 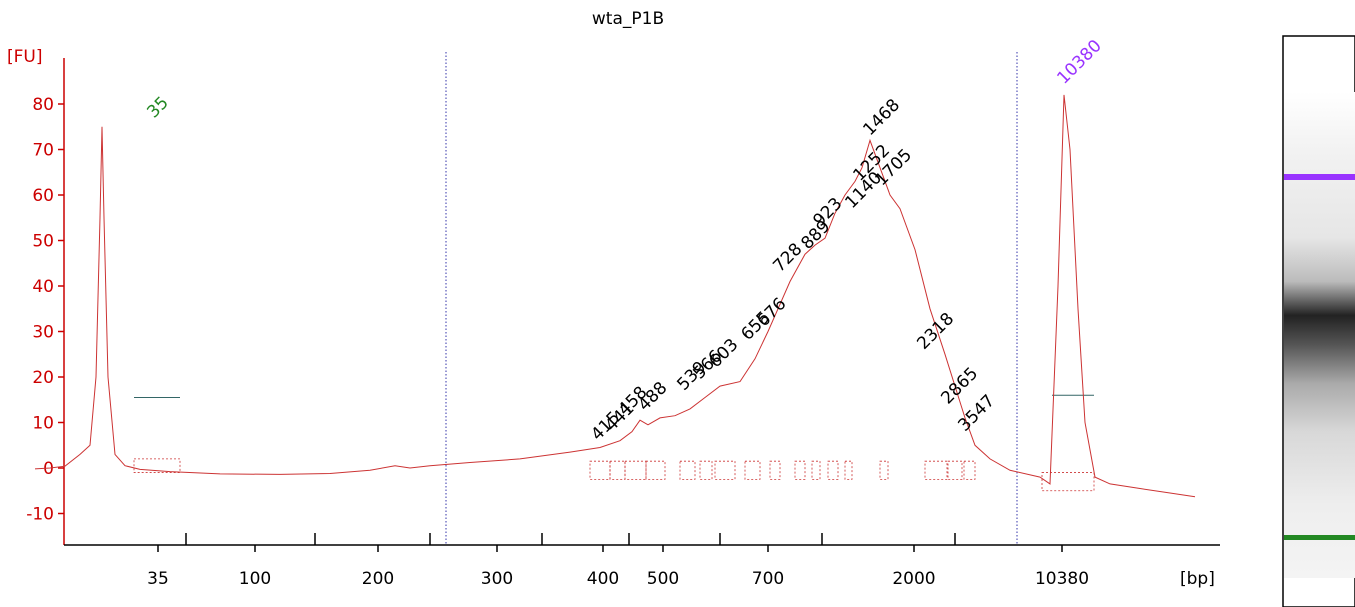 What do you see at coordinates (1319, 537) in the screenshot?
I see `gel-band-low` at bounding box center [1319, 537].